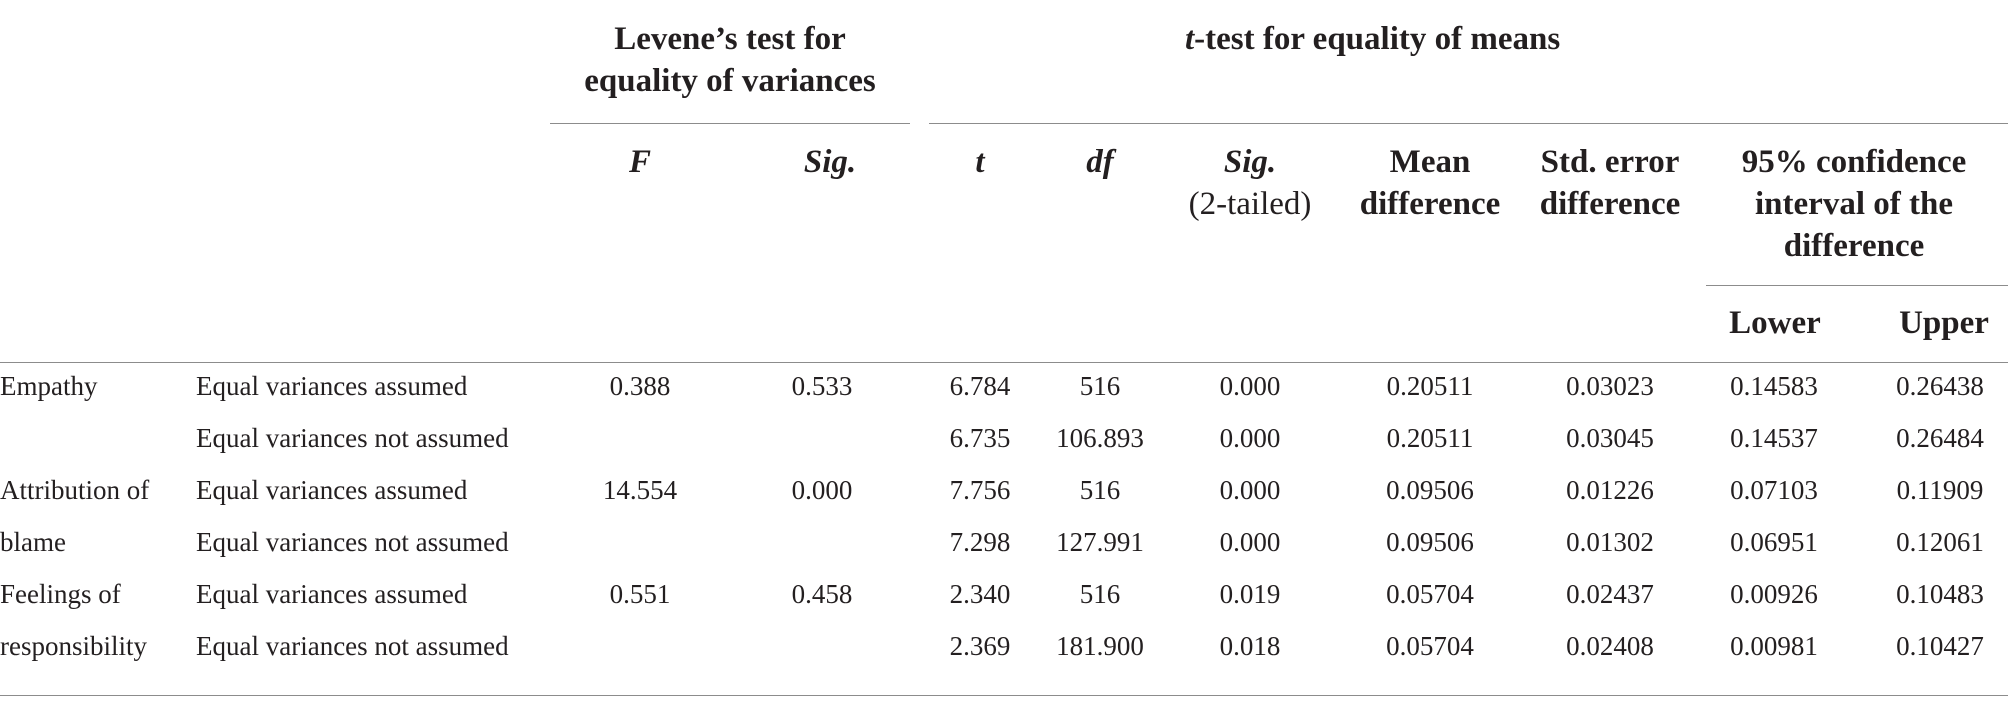  Describe the element at coordinates (1377, 39) in the screenshot. I see `ttest-header-rest: -test for equality of means` at that location.